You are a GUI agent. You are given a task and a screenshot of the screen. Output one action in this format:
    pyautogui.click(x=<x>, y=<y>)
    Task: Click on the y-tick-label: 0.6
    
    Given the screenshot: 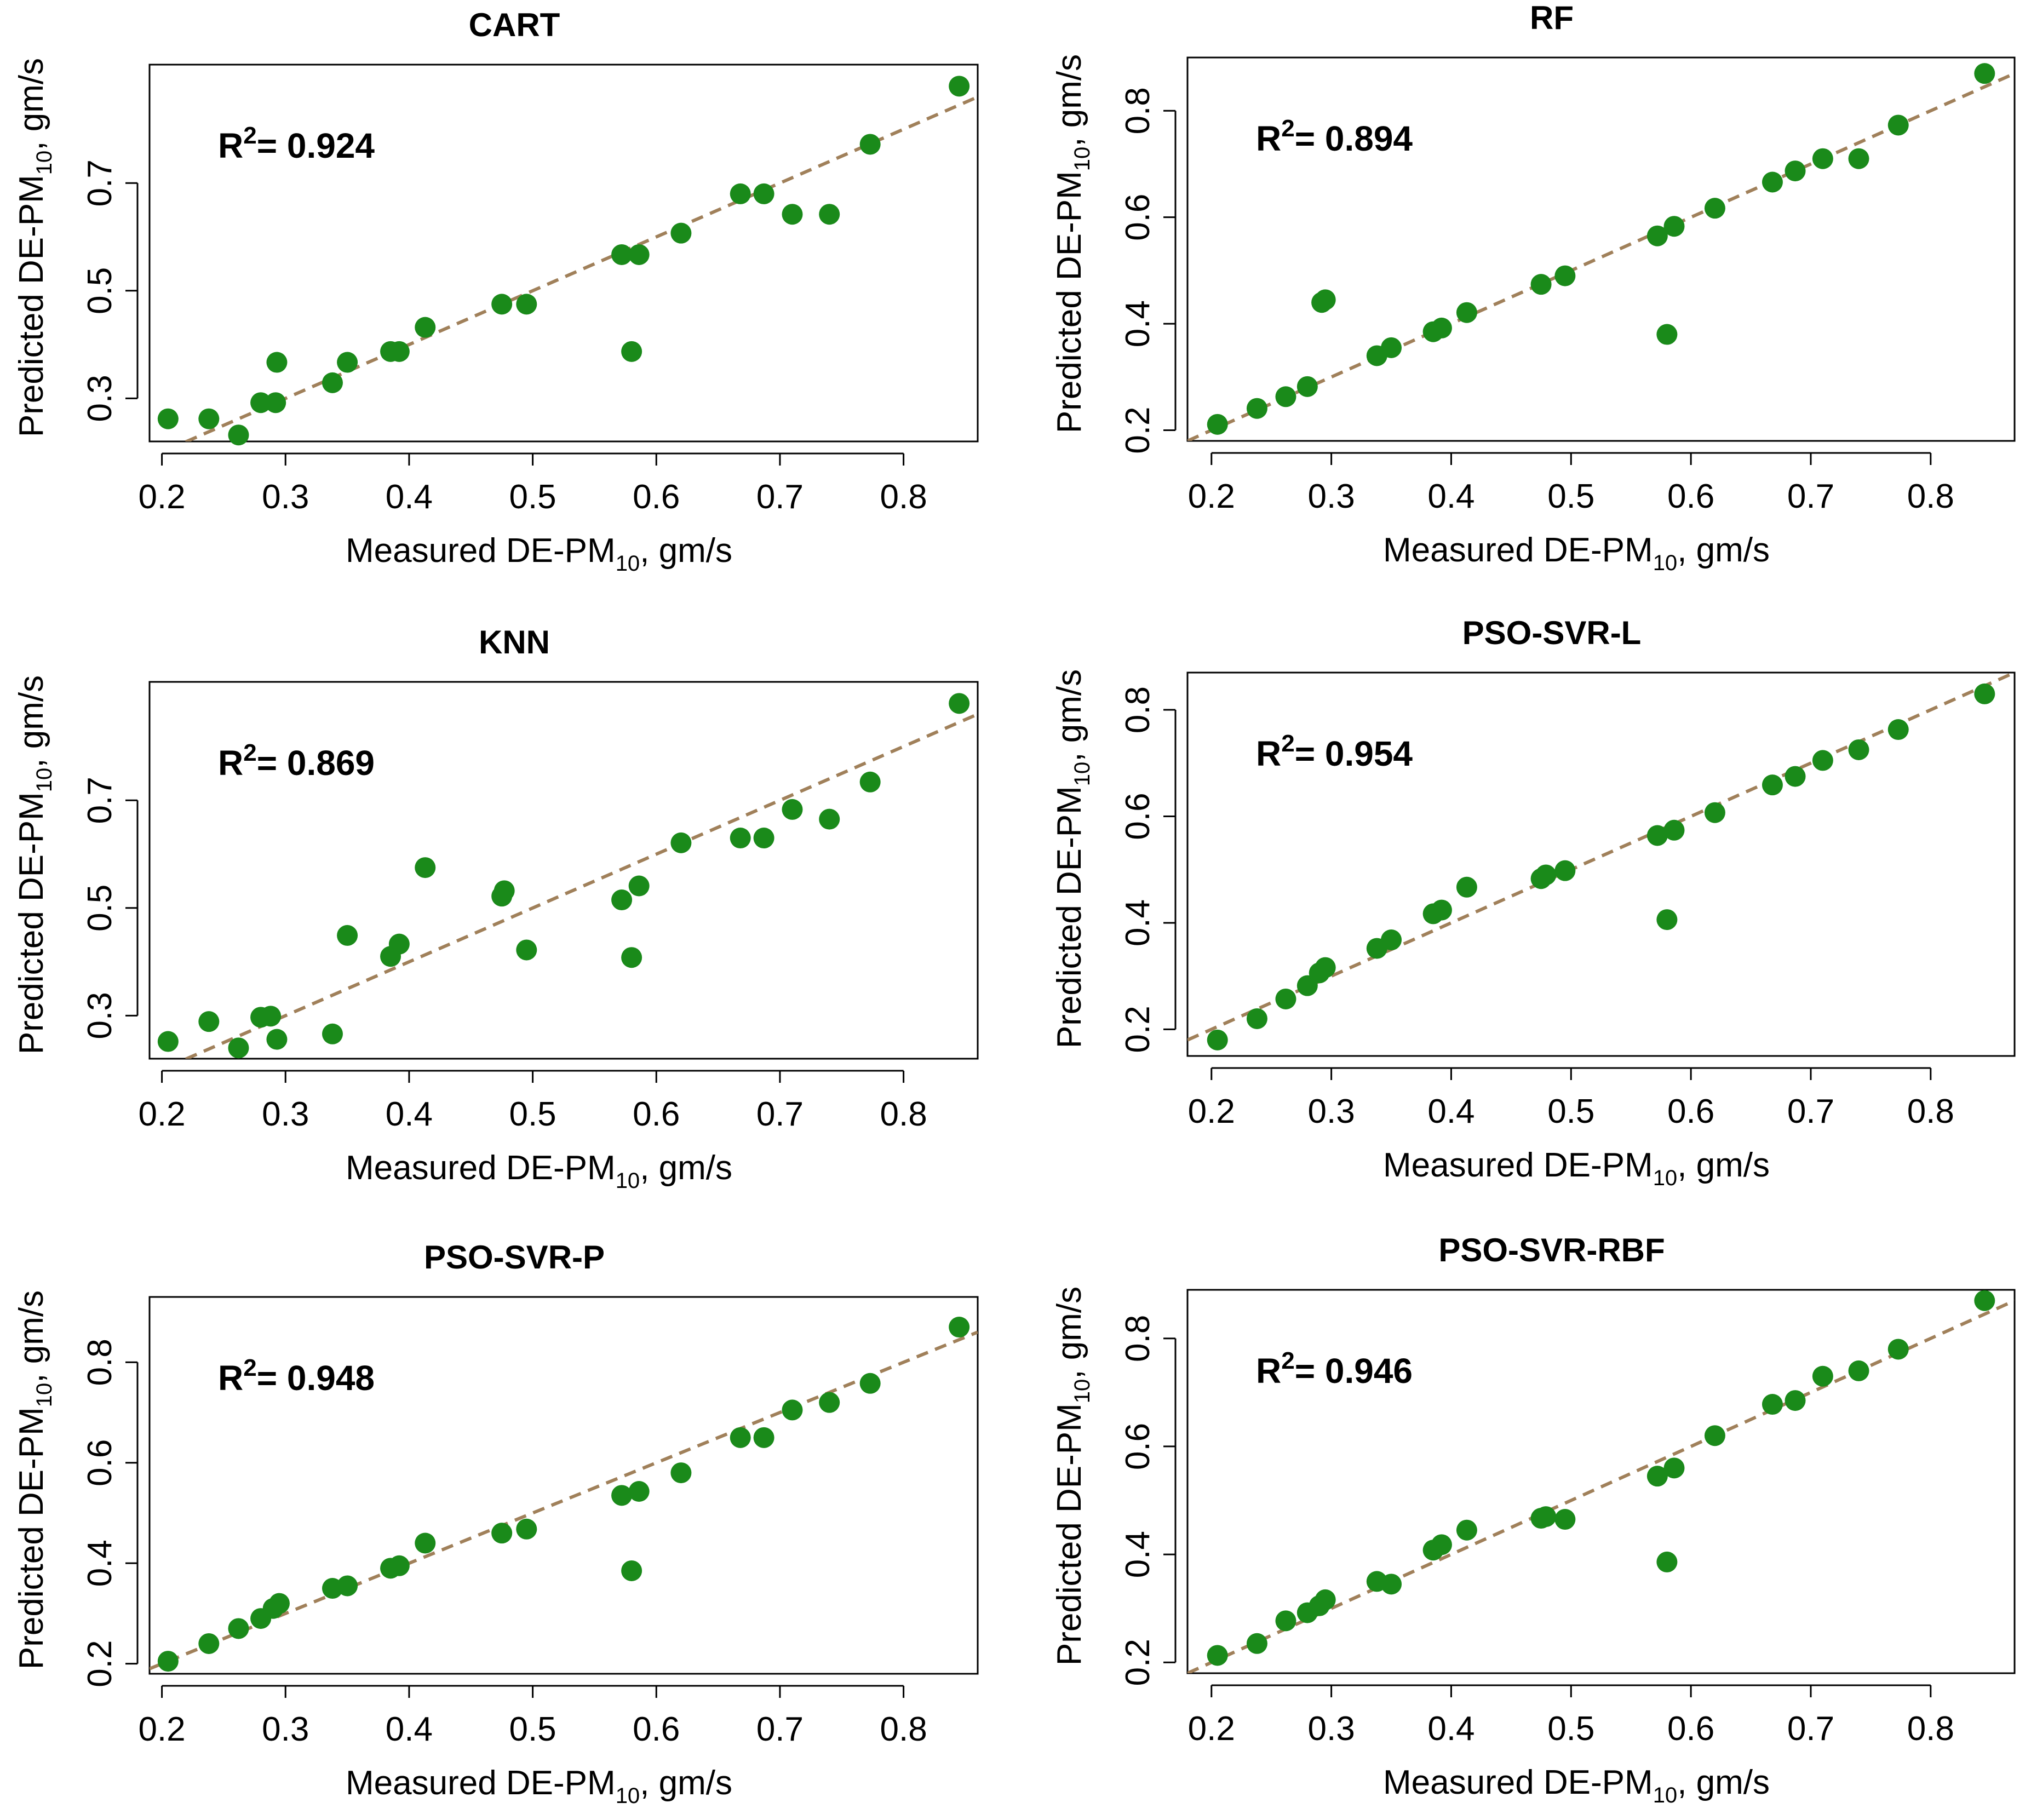 What is the action you would take?
    pyautogui.click(x=100, y=1462)
    